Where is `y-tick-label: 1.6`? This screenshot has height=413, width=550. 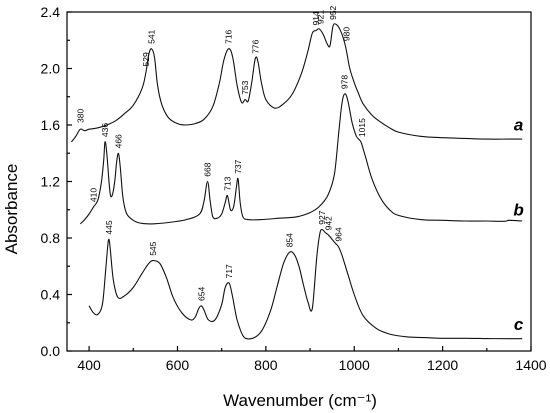 y-tick-label: 1.6 is located at coordinates (51, 125).